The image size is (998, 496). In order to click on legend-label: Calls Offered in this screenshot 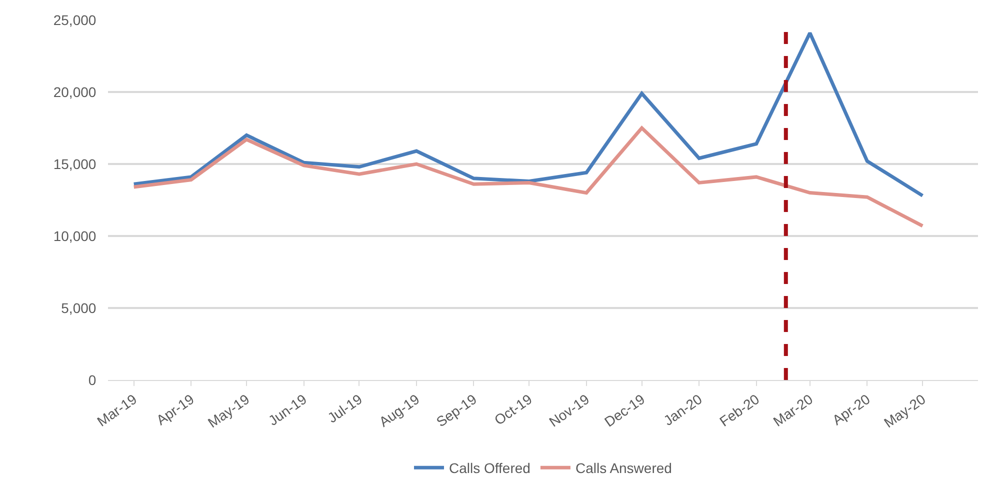, I will do `click(489, 468)`.